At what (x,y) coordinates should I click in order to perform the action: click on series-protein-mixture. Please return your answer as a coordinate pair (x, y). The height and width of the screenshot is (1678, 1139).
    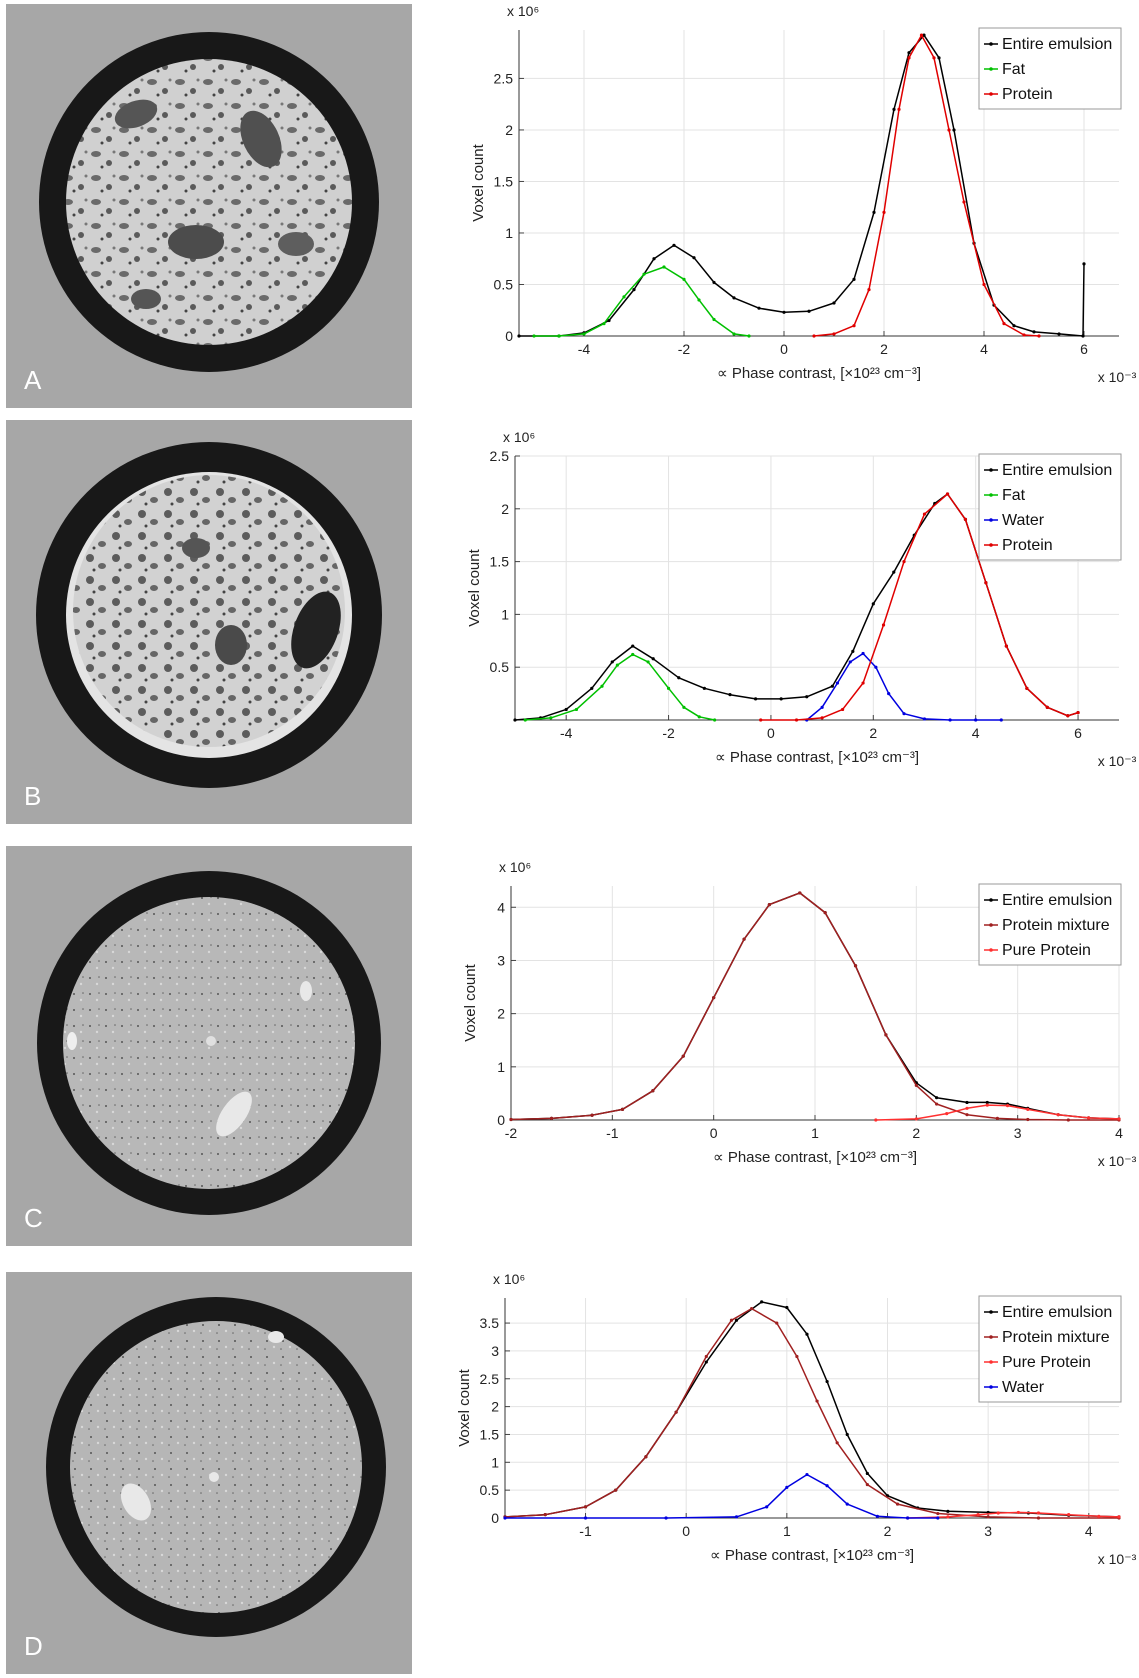
    Looking at the image, I should click on (815, 1006).